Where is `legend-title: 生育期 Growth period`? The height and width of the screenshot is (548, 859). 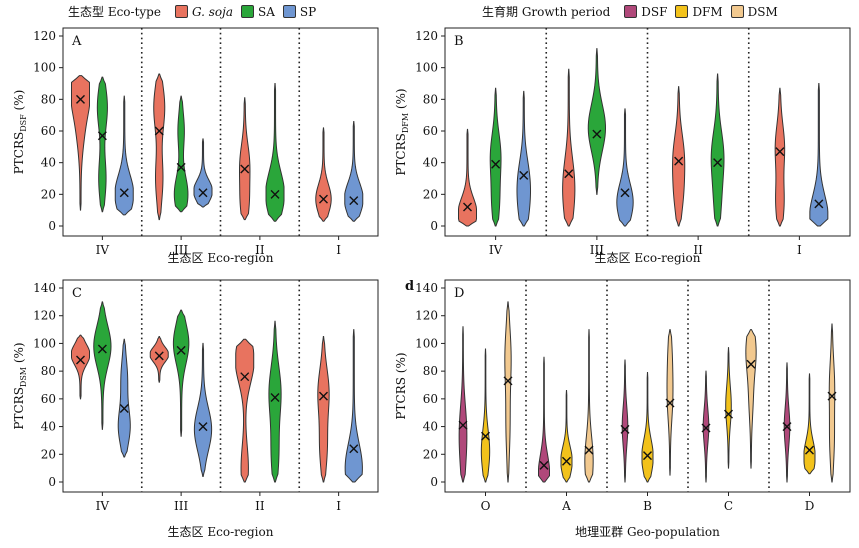 legend-title: 生育期 Growth period is located at coordinates (546, 12).